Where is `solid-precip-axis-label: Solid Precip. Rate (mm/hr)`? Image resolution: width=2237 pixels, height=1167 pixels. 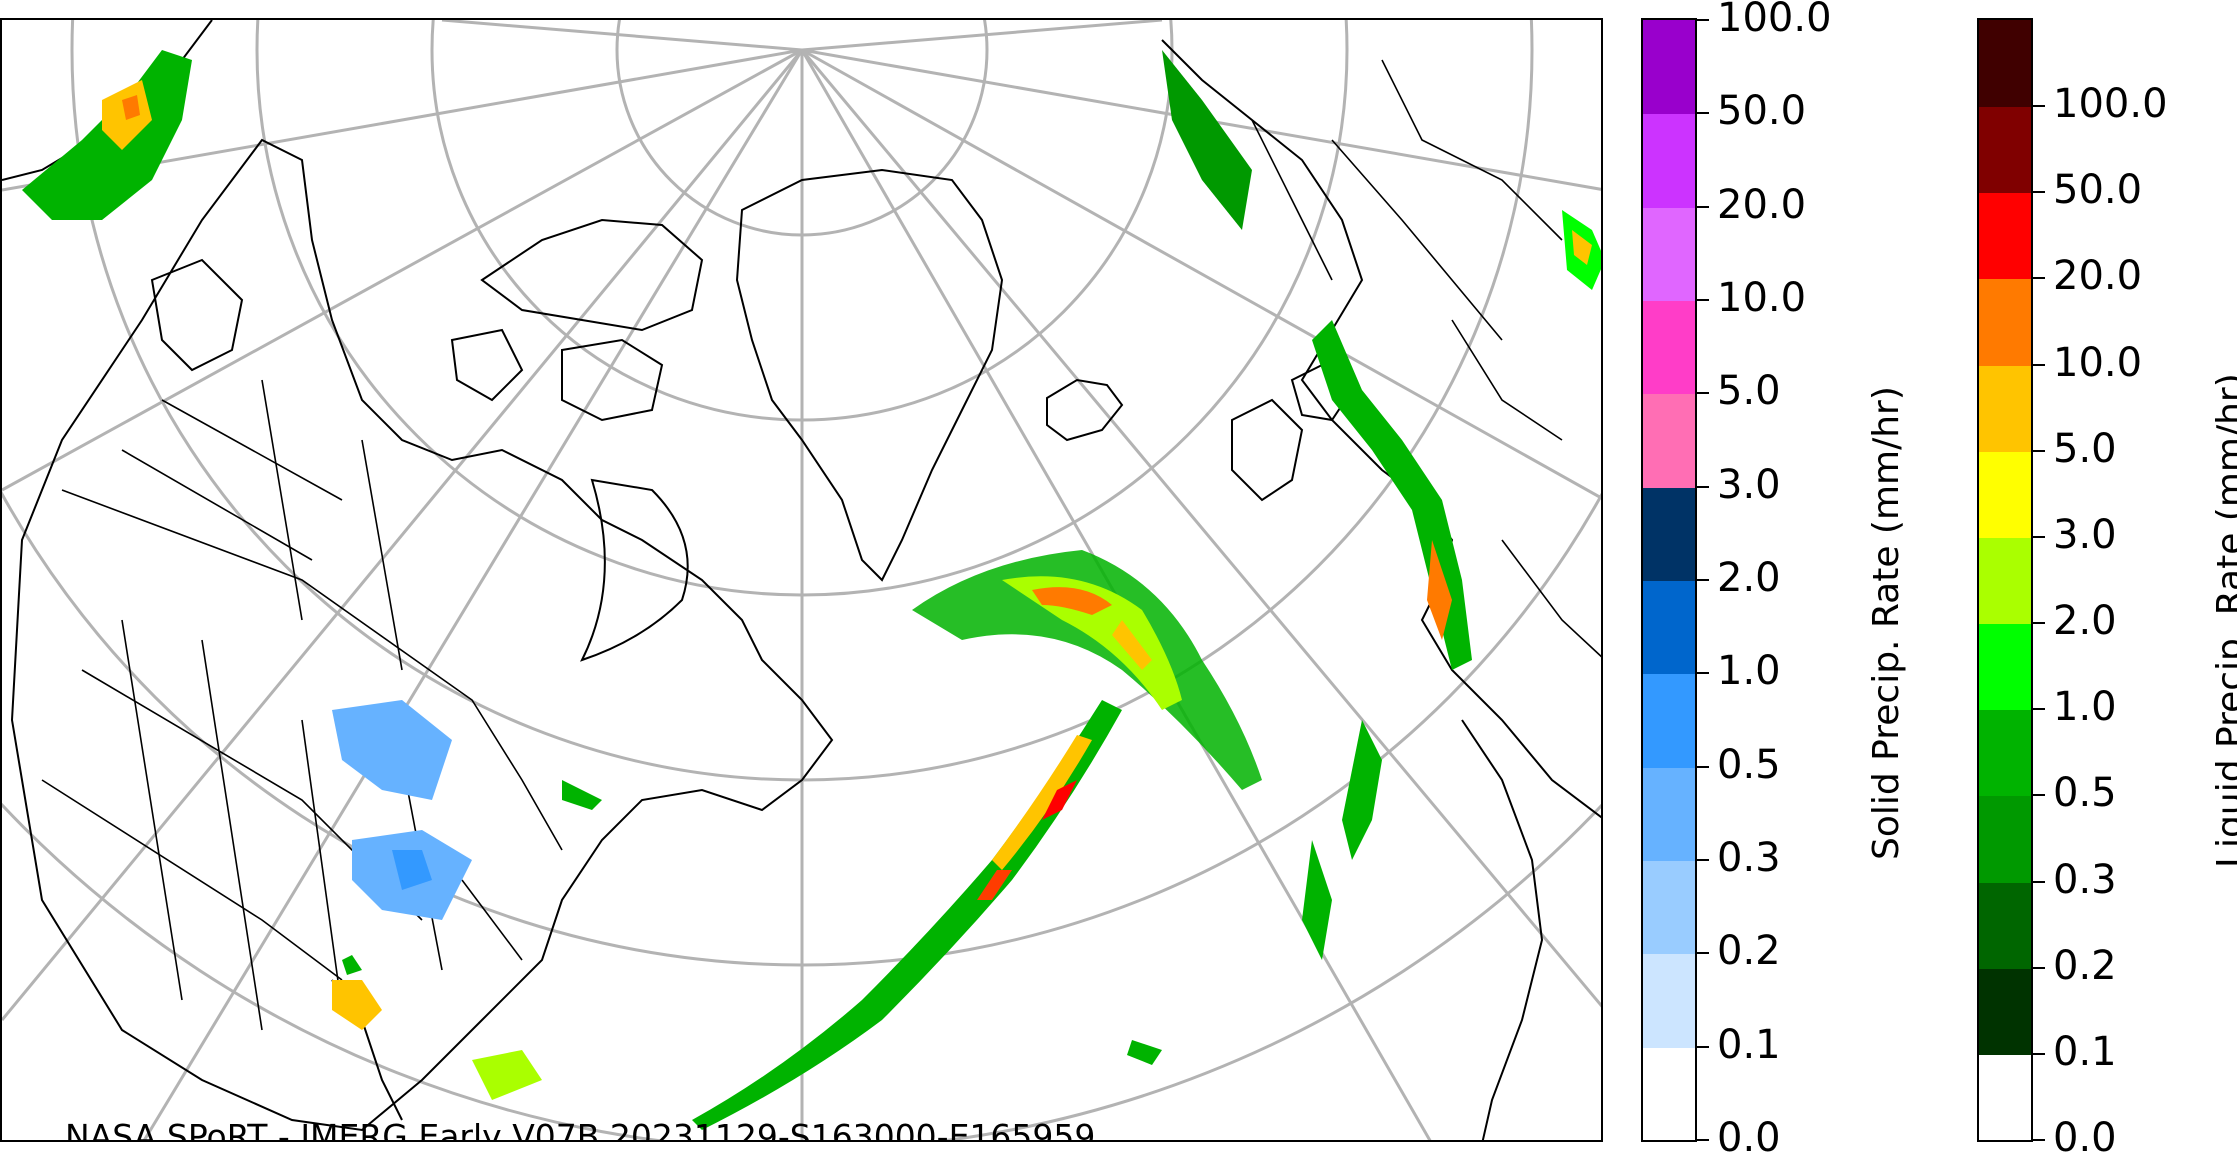
solid-precip-axis-label: Solid Precip. Rate (mm/hr) is located at coordinates (1886, 623).